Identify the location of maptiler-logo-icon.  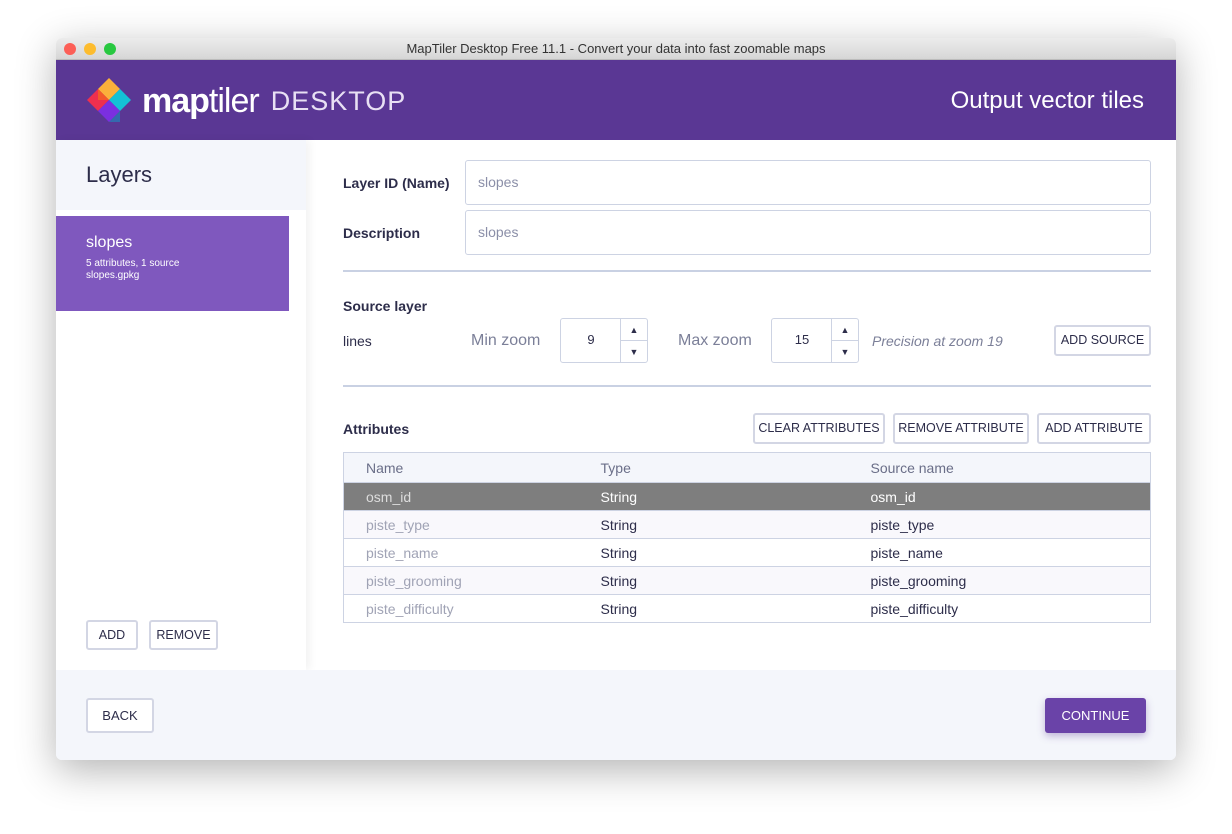
(109, 100).